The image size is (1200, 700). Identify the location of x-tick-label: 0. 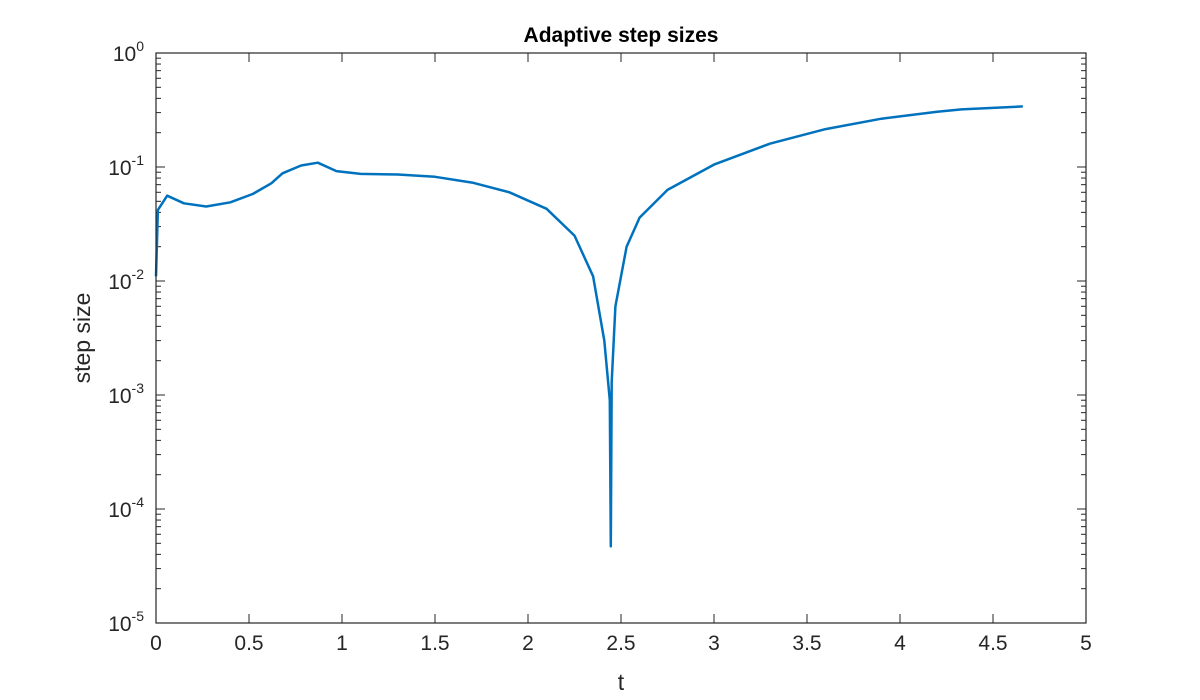
(156, 643).